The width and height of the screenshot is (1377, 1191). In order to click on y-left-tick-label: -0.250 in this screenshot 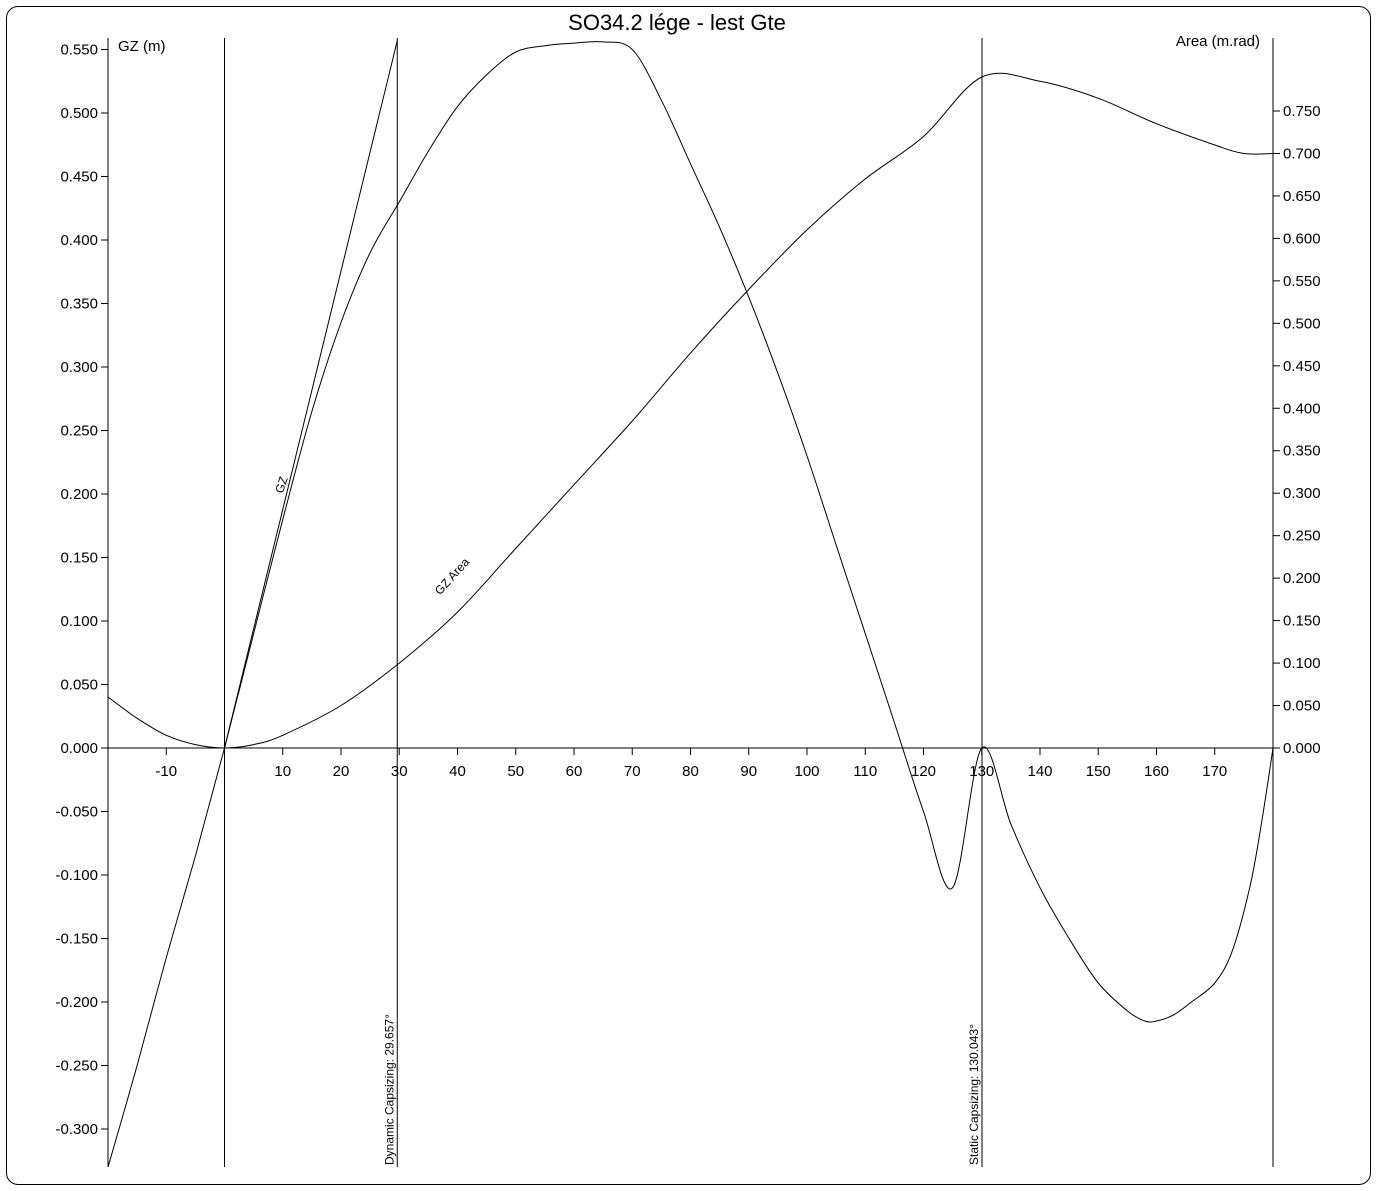, I will do `click(76, 1066)`.